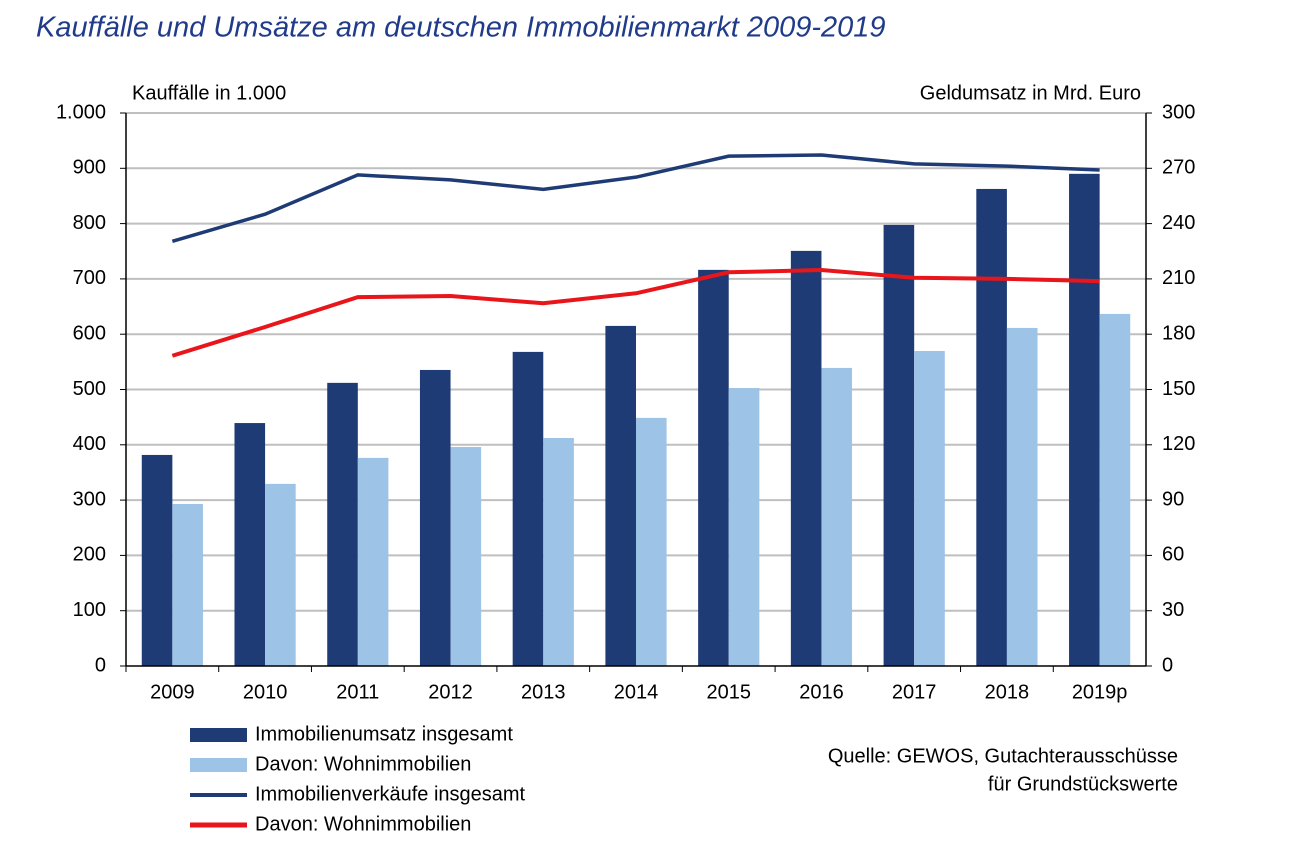 The width and height of the screenshot is (1293, 854). What do you see at coordinates (89, 168) in the screenshot?
I see `y-tick-label: 900` at bounding box center [89, 168].